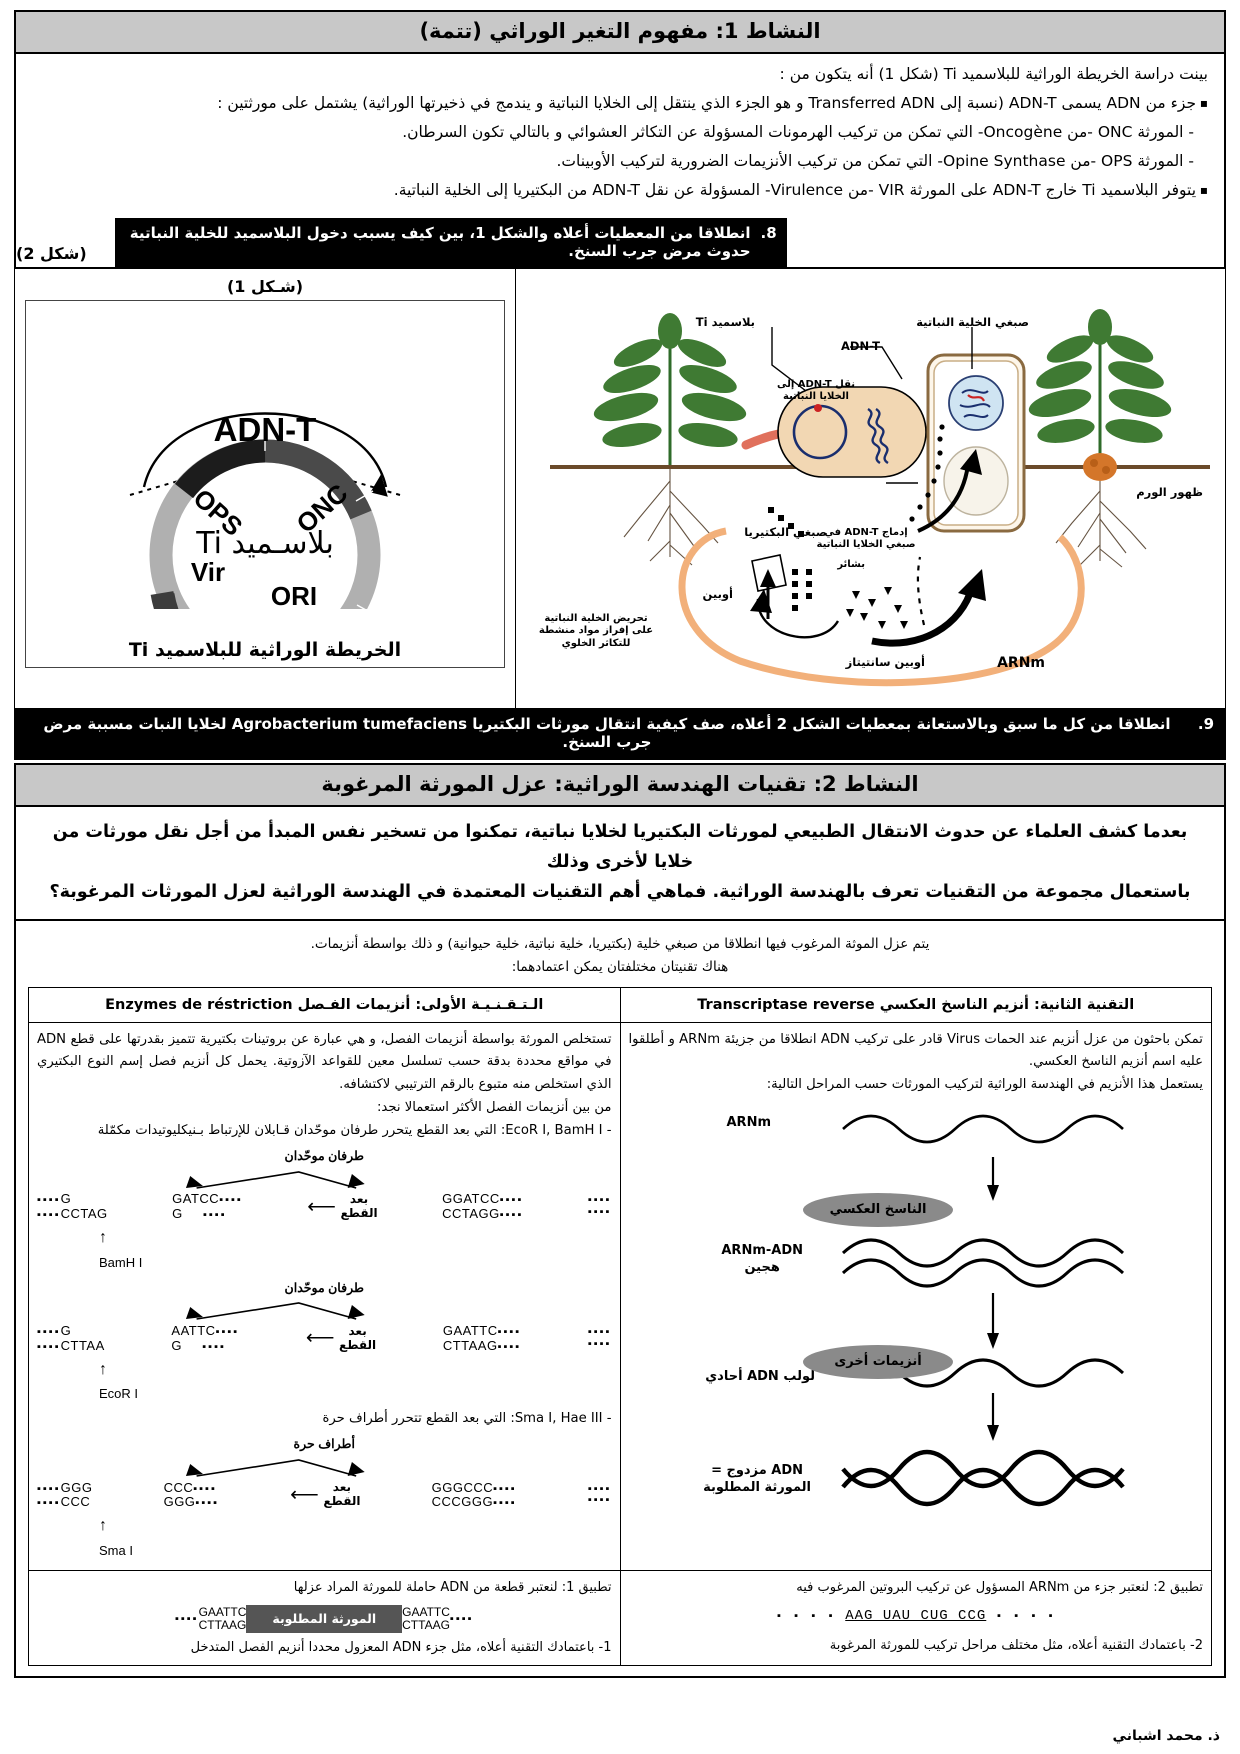  I want to click on label-plant-cell-nucleus: صبغي الخلية النباتية, so click(972, 321).